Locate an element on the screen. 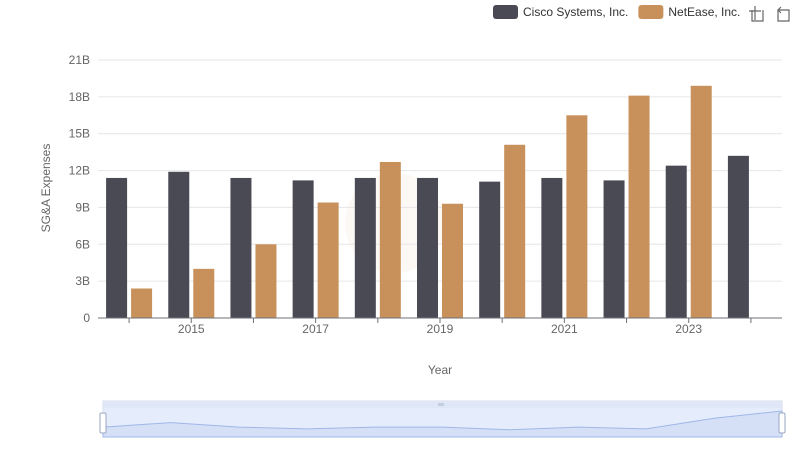 The height and width of the screenshot is (461, 800). y-tick-label: 15B is located at coordinates (79, 134).